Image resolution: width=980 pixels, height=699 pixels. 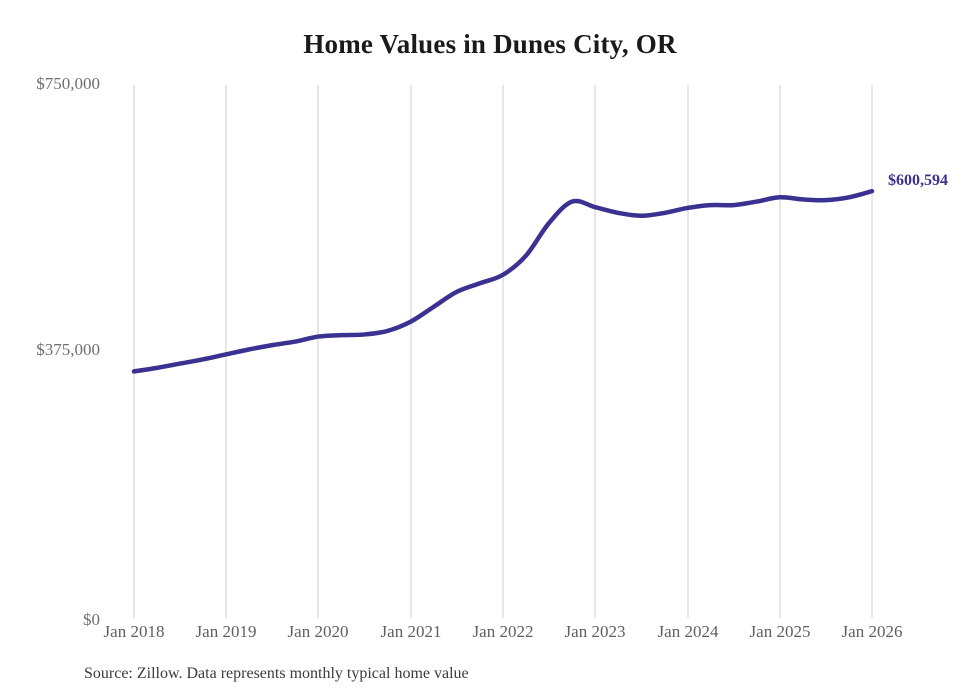 What do you see at coordinates (503, 631) in the screenshot?
I see `x-tick-jan-2022: Jan 2022` at bounding box center [503, 631].